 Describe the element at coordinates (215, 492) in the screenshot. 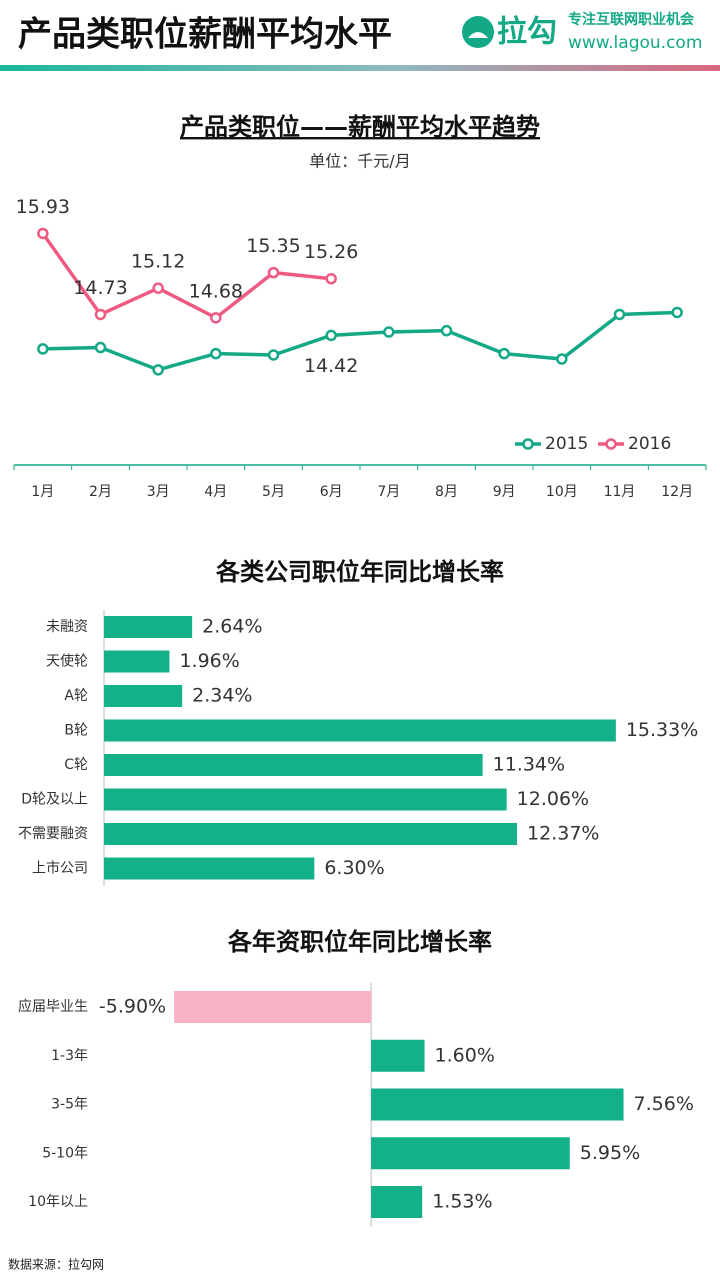

I see `x-tick-label: 4月` at that location.